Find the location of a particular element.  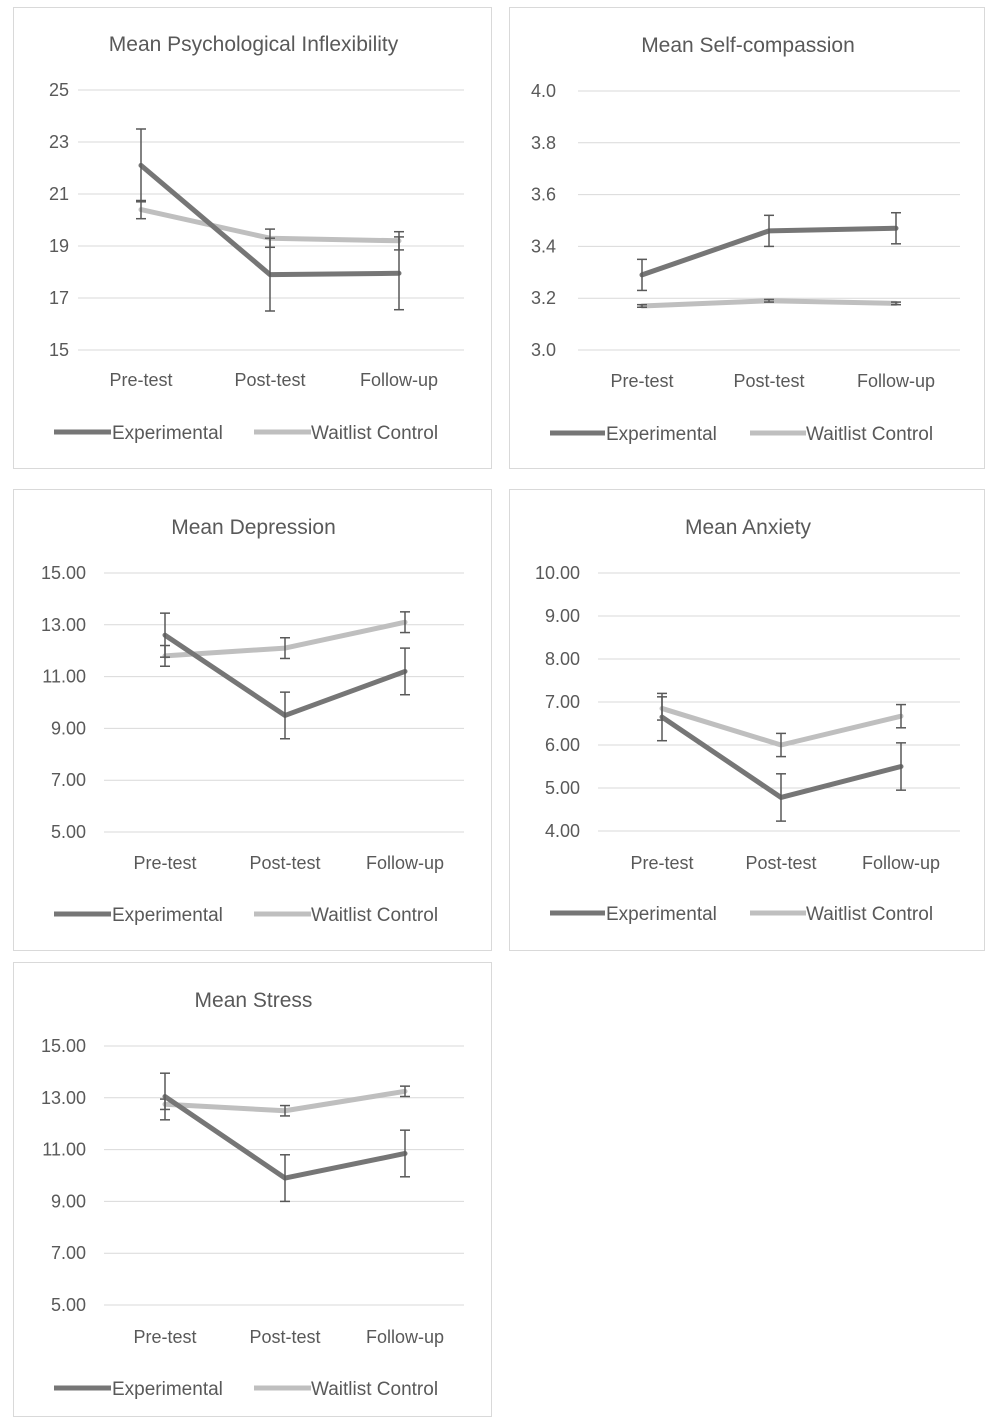

y-tick-label: 3.8 is located at coordinates (543, 143).